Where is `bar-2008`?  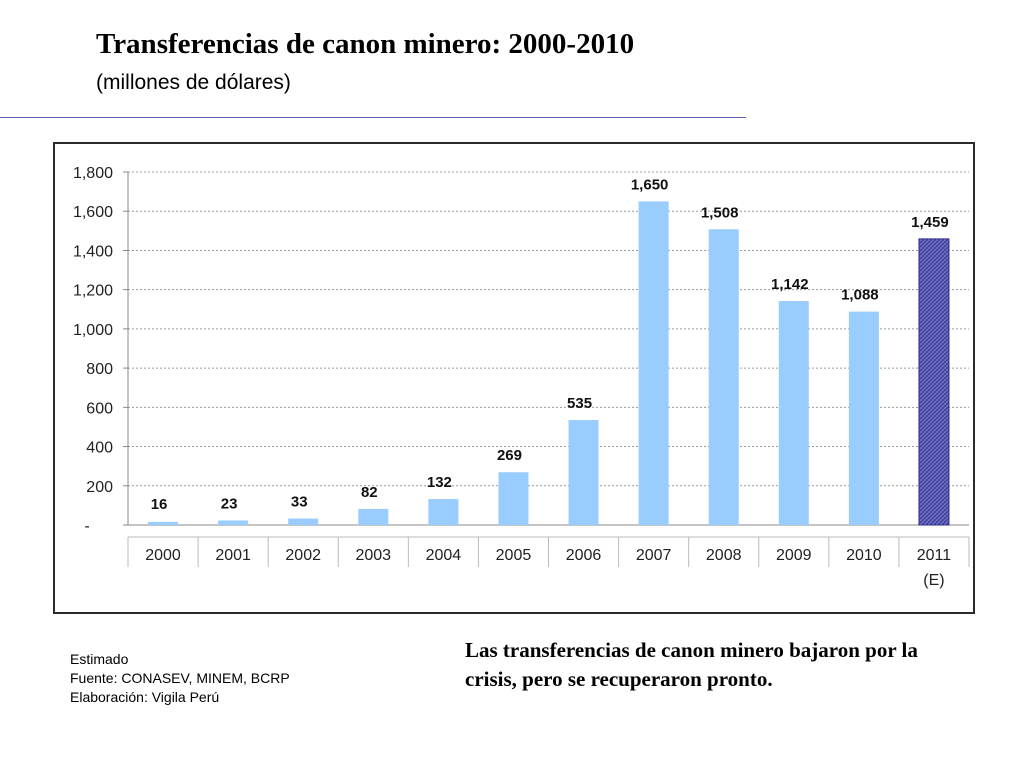 bar-2008 is located at coordinates (723, 377).